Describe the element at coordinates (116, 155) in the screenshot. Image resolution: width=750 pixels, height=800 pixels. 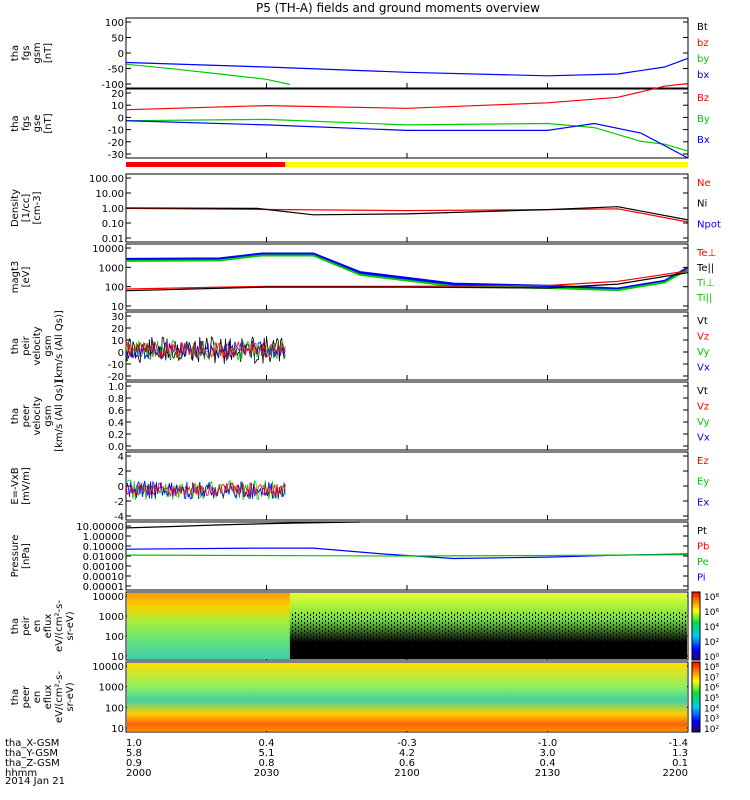
I see `y-tick-label: -30` at that location.